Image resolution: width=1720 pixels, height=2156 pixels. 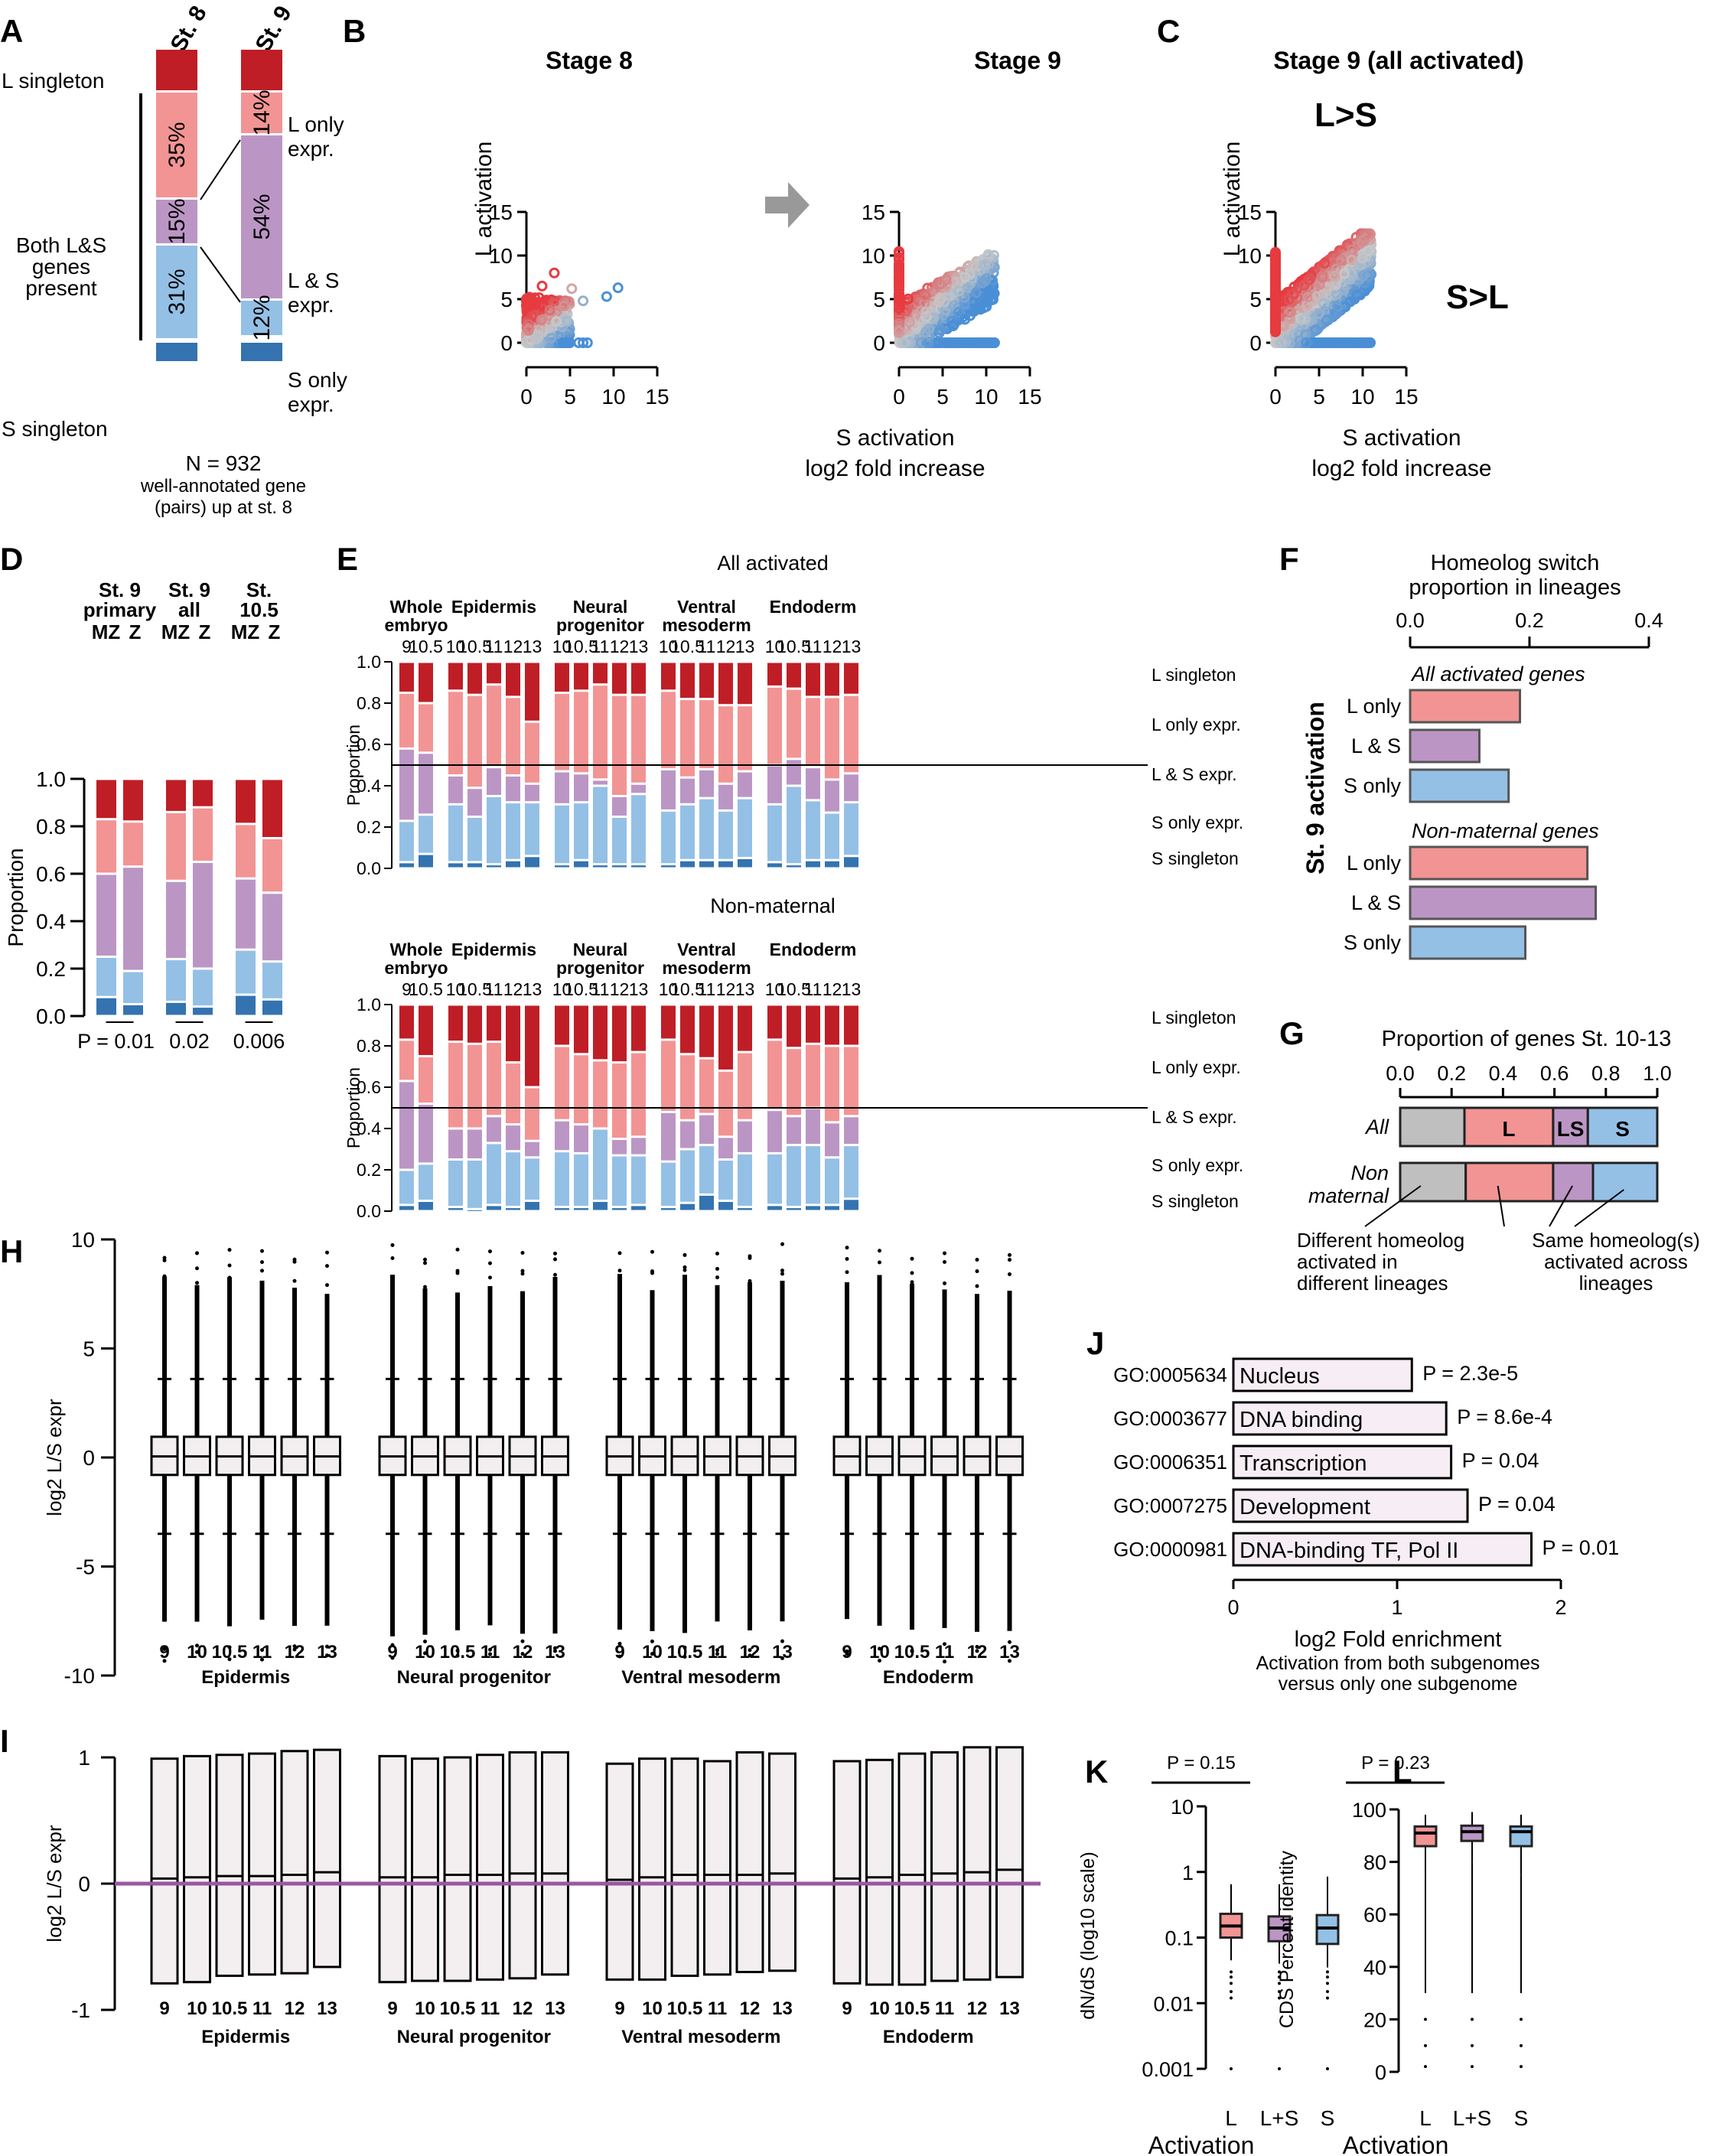 I want to click on b-stage9-x-tick-label: 0, so click(x=899, y=397).